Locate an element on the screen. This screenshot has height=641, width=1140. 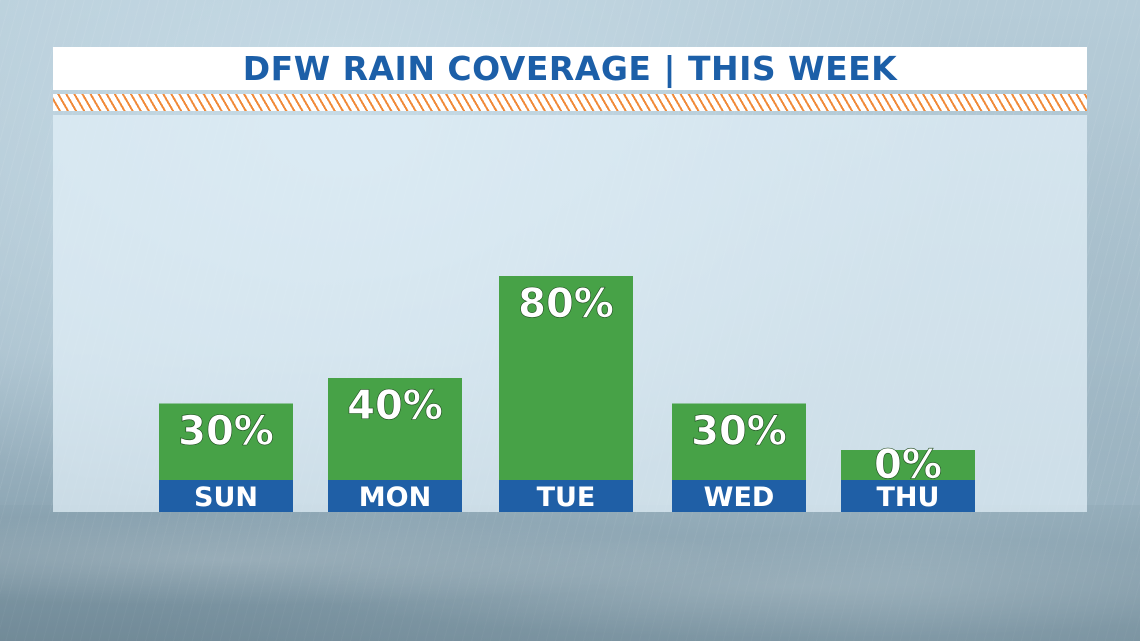
bar-wed is located at coordinates (739, 441).